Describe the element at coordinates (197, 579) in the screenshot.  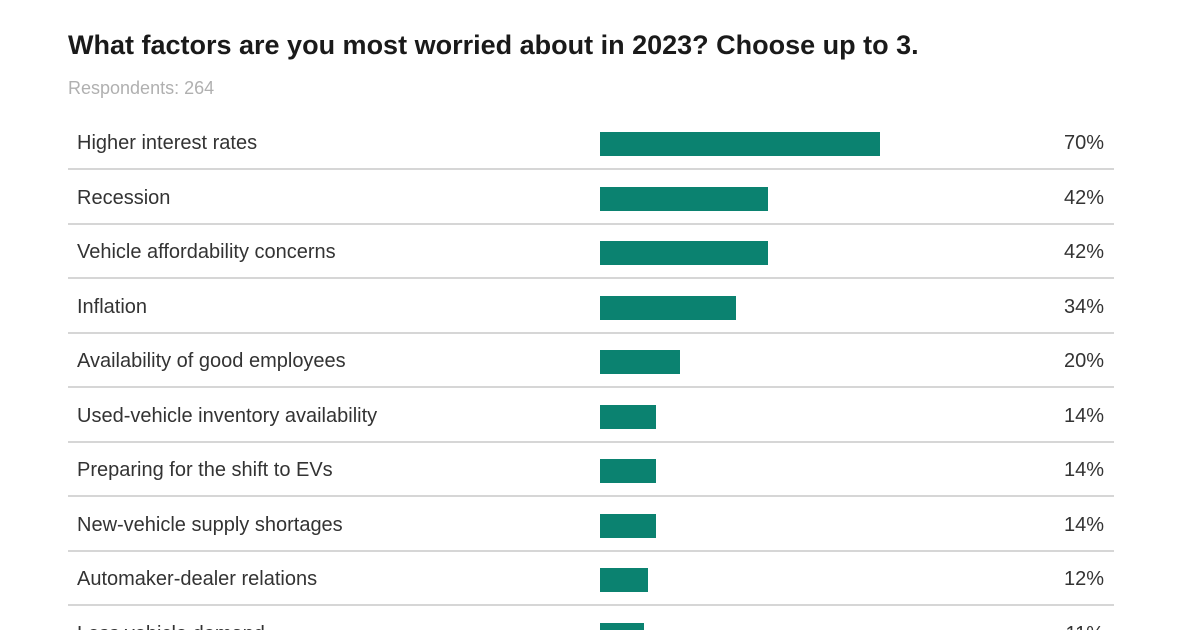
I see `category-label: Automaker-dealer relations` at that location.